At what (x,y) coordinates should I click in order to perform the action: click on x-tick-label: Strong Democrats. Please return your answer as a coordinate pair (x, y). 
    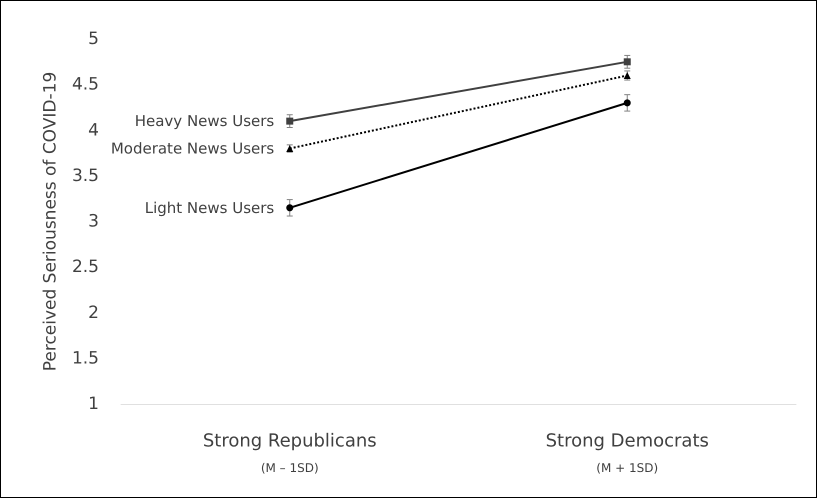
    Looking at the image, I should click on (627, 441).